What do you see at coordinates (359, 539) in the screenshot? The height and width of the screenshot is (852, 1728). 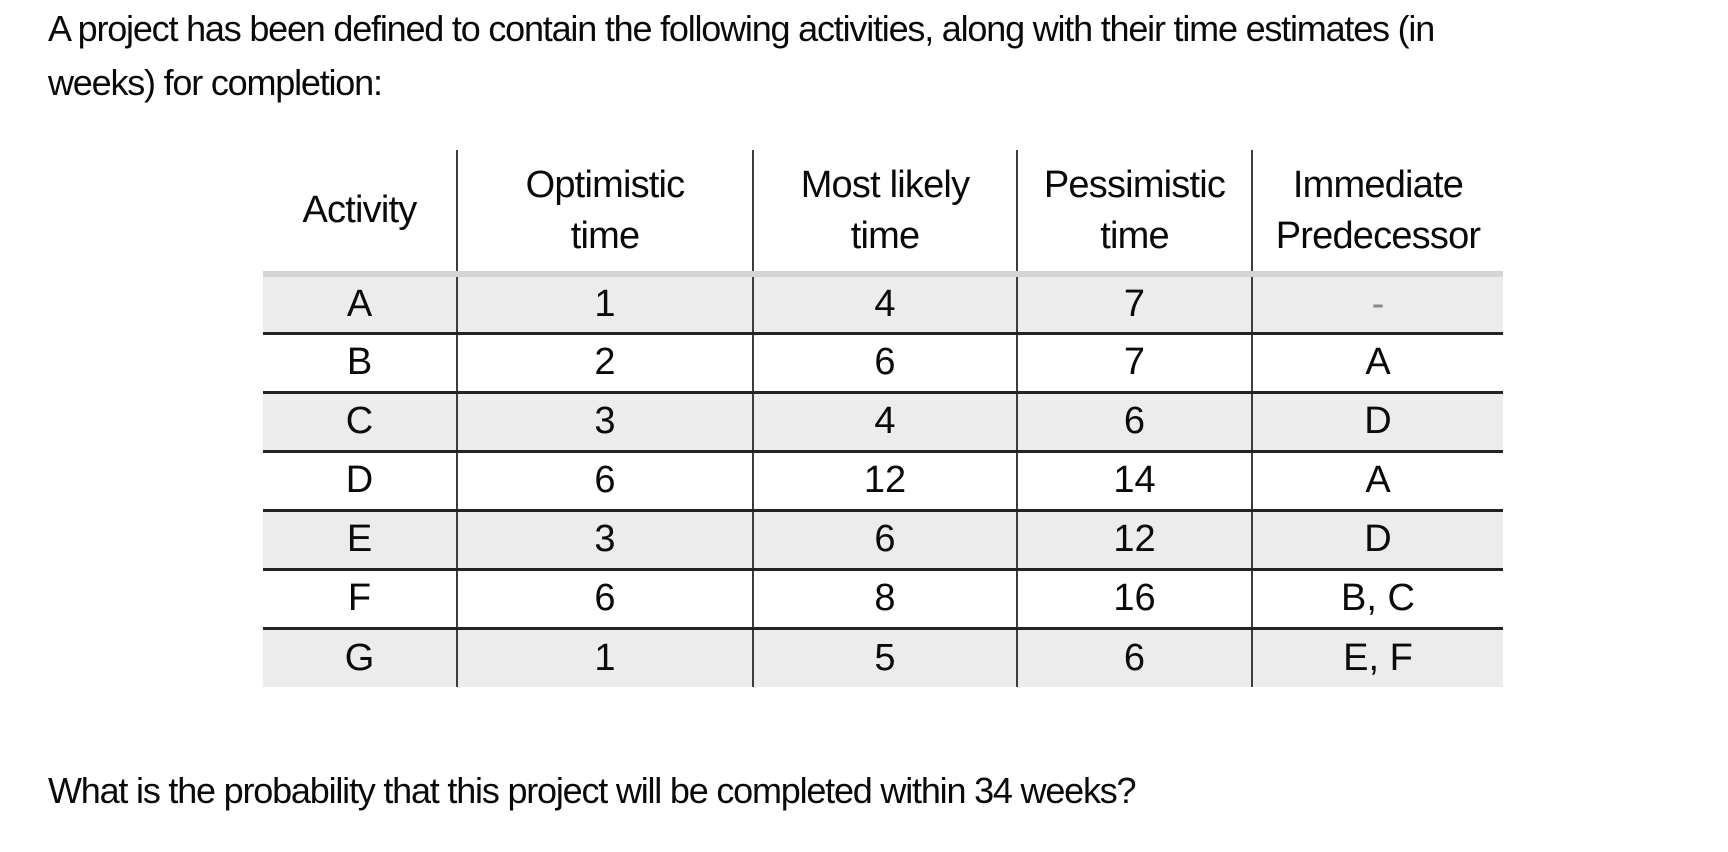 I see `cell-activity: E` at bounding box center [359, 539].